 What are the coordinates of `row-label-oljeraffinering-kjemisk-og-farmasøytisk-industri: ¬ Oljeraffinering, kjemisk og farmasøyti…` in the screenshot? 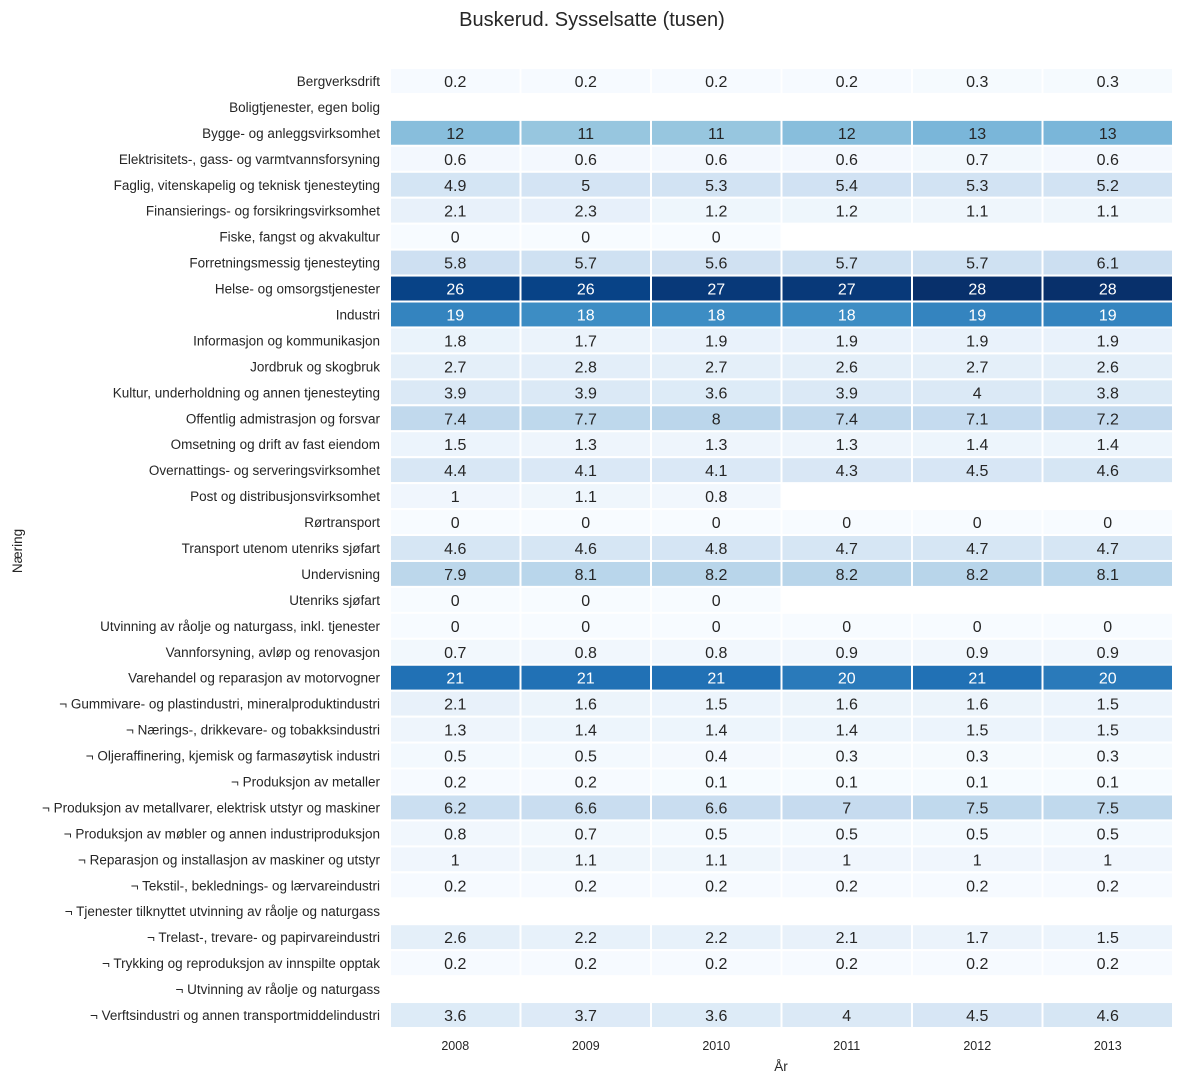 It's located at (233, 756).